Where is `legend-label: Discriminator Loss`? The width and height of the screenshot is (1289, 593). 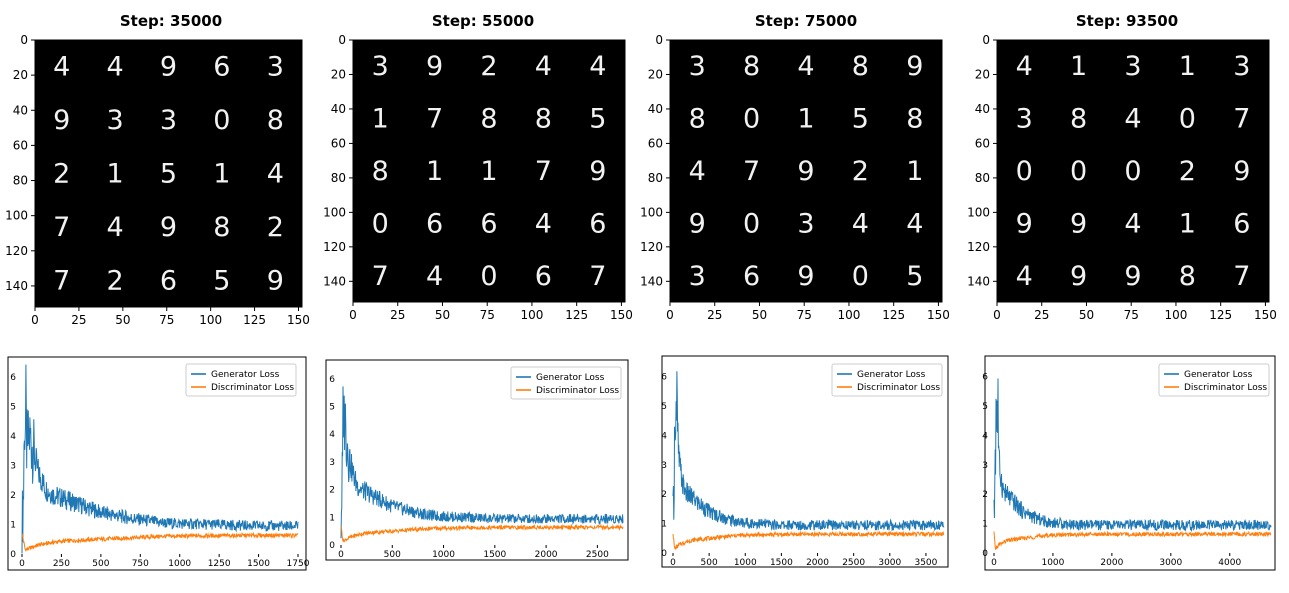
legend-label: Discriminator Loss is located at coordinates (898, 388).